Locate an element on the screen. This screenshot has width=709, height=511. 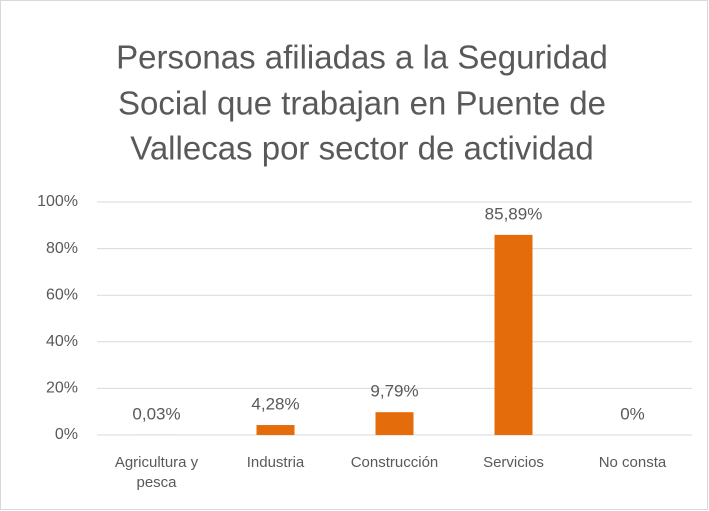
x-tick-label: Agricultura y pesca is located at coordinates (156, 472).